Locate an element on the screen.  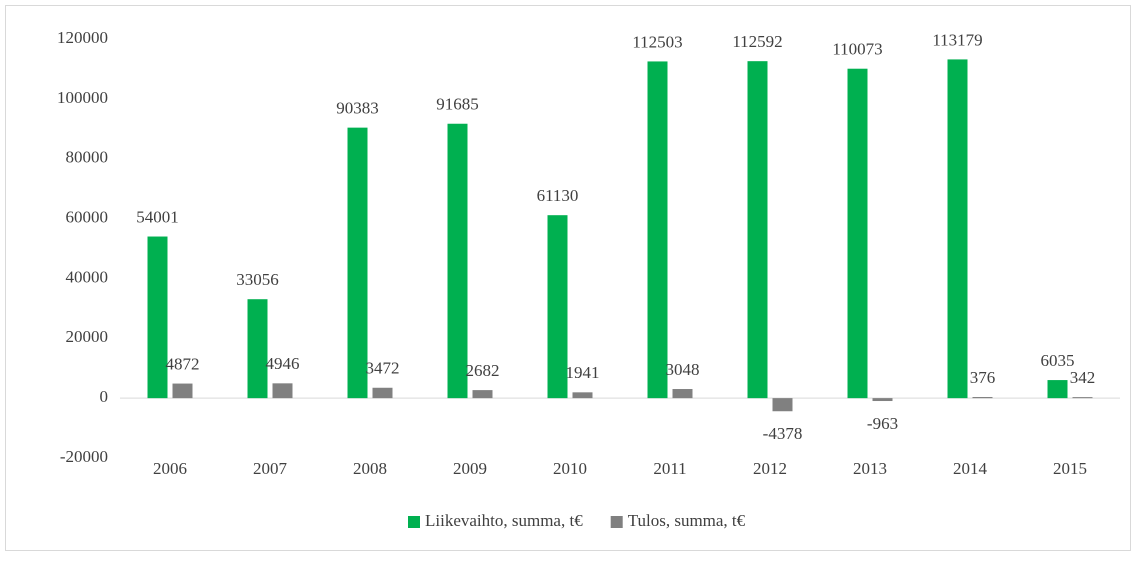
legend-label: Liikevaihto, summa, t€ is located at coordinates (504, 520).